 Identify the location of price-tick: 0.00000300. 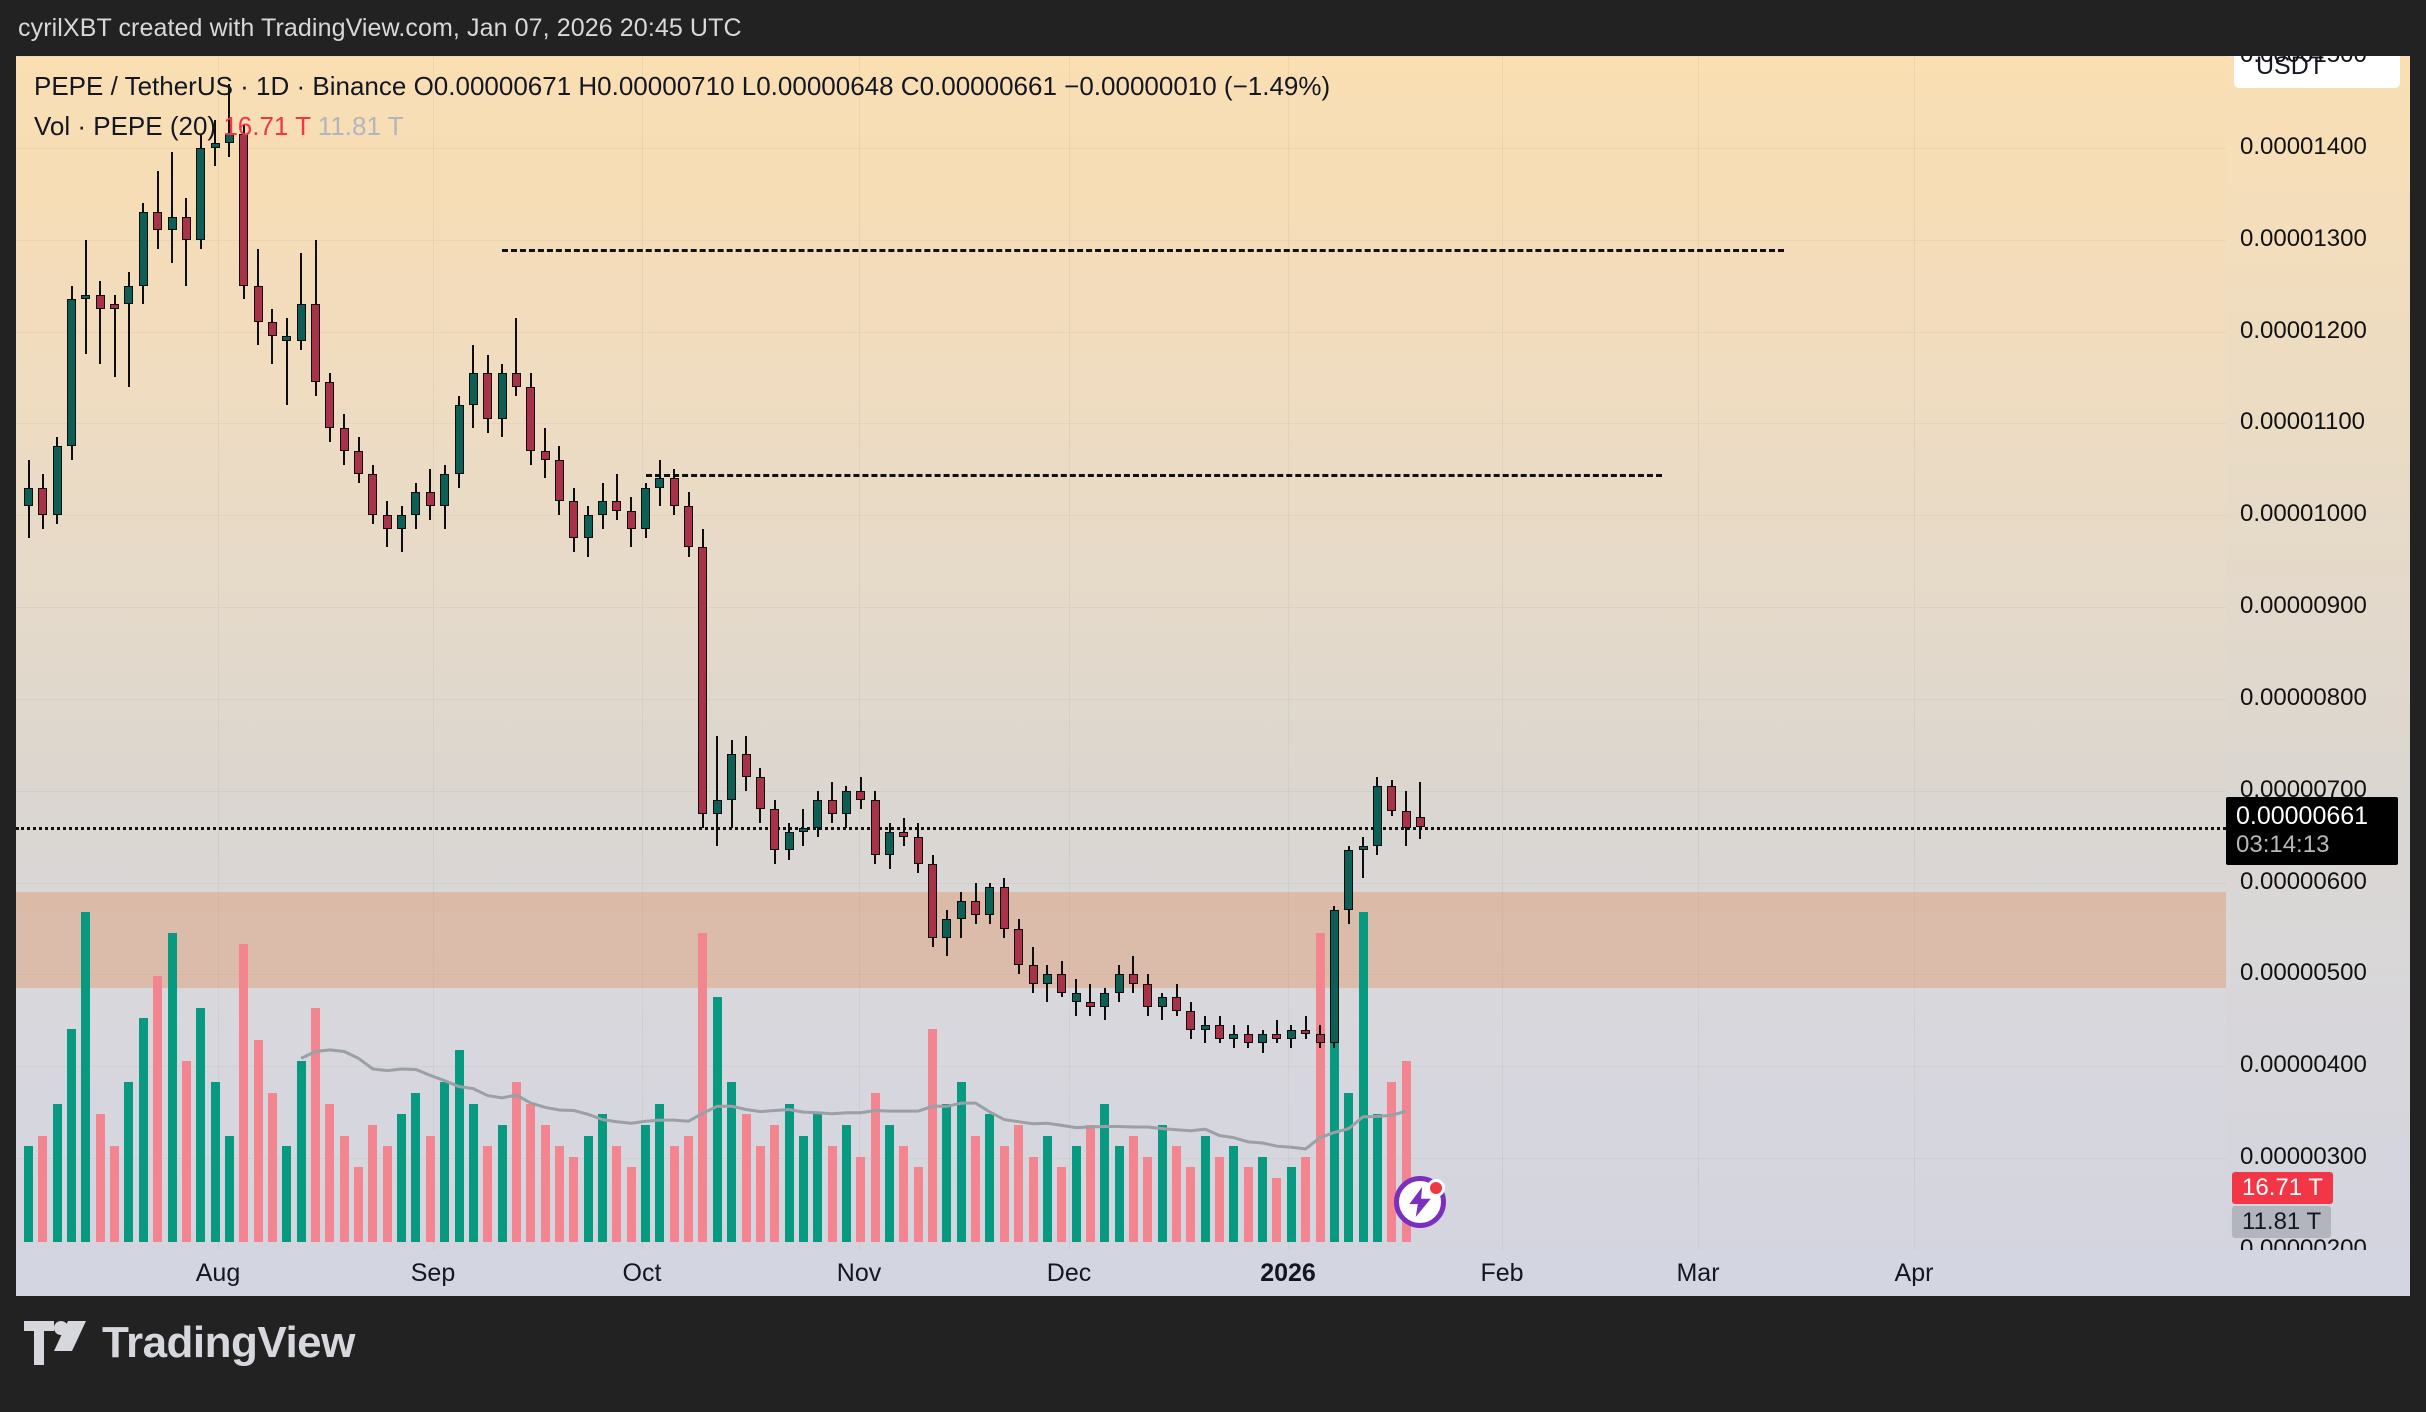
(2303, 1157).